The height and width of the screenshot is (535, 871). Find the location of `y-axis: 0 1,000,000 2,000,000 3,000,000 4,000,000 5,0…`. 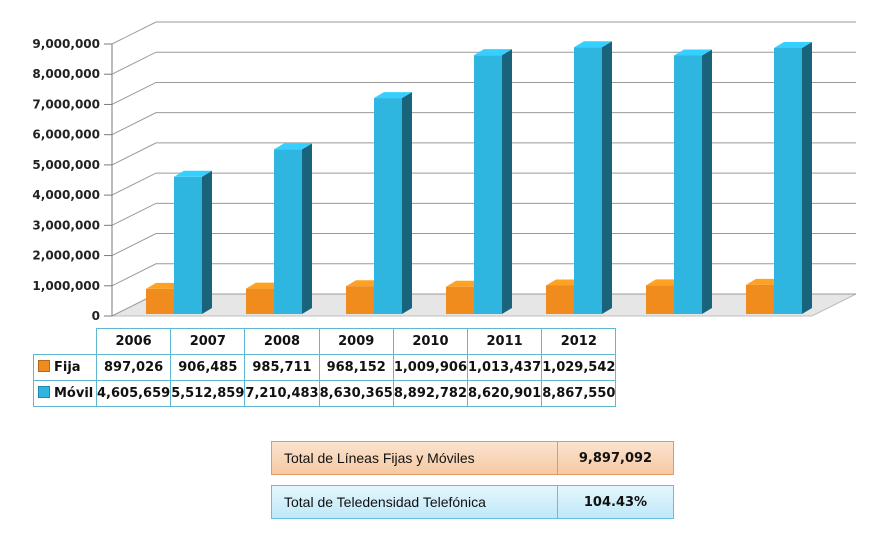

y-axis: 0 1,000,000 2,000,000 3,000,000 4,000,000 5,0… is located at coordinates (72, 180).